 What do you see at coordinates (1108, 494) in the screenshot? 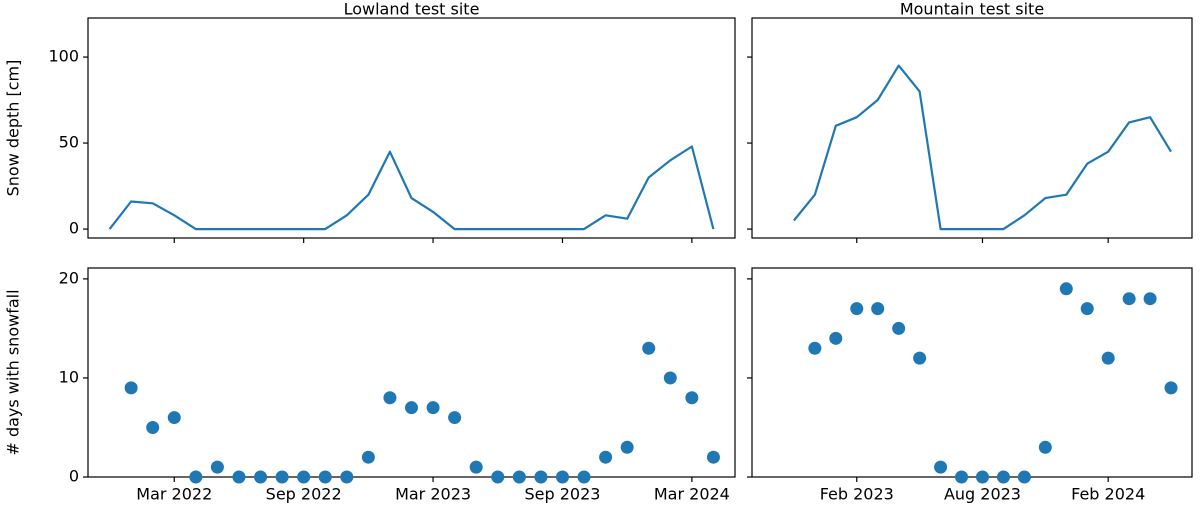
I see `x-tick-label: Feb 2024` at bounding box center [1108, 494].